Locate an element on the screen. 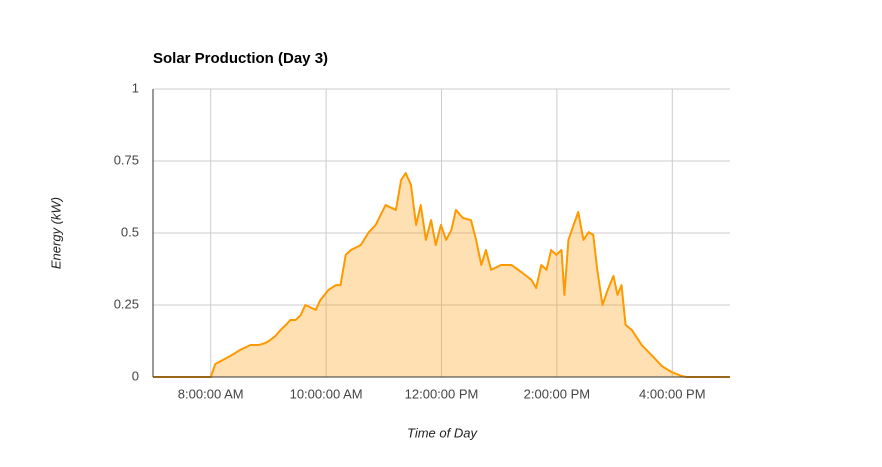 The height and width of the screenshot is (467, 882). x-axis-title: Time of Day is located at coordinates (442, 432).